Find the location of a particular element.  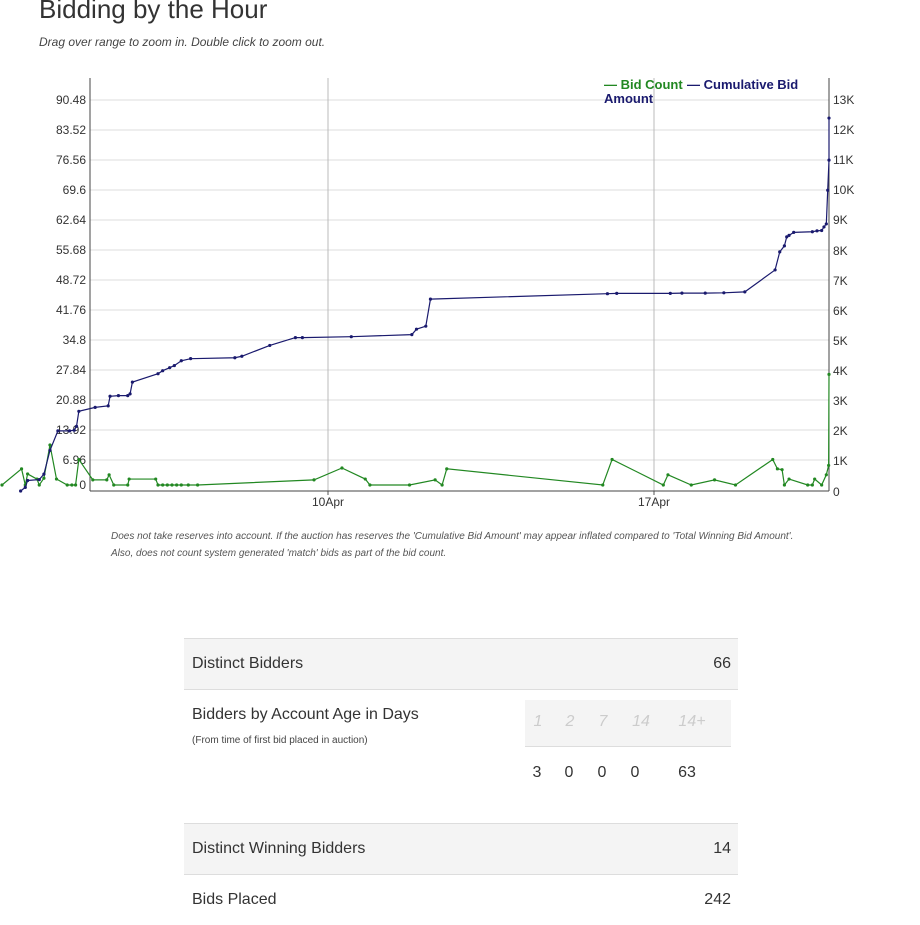

y-left-tick-label: 0 is located at coordinates (82, 485).